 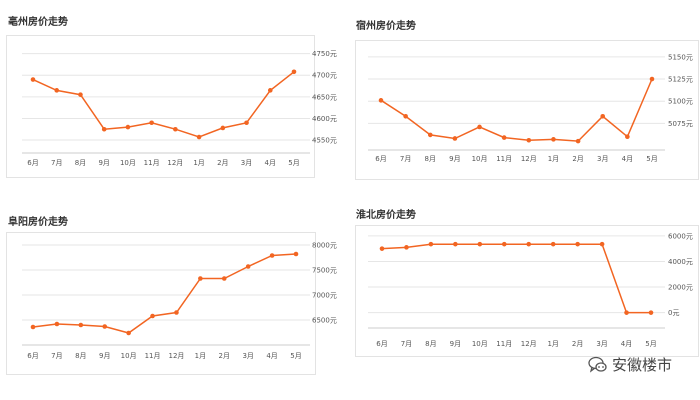 What do you see at coordinates (680, 57) in the screenshot?
I see `y-tick-label: 5150元` at bounding box center [680, 57].